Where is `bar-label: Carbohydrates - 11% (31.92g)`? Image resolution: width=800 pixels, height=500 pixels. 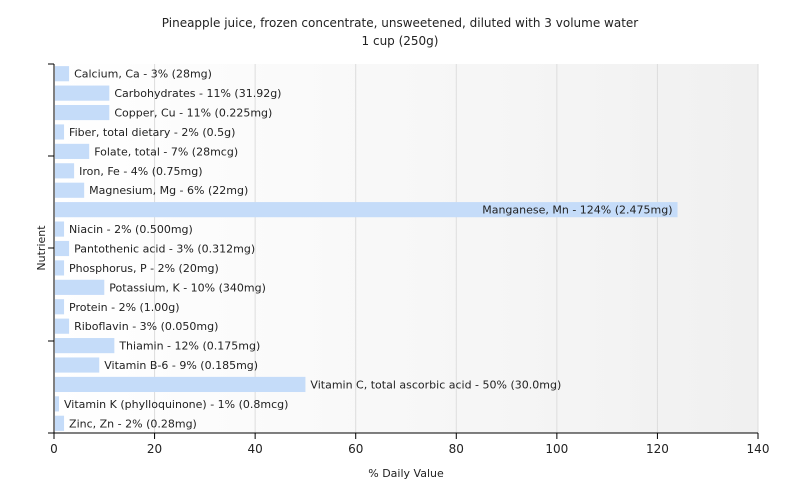
bar-label: Carbohydrates - 11% (31.92g) is located at coordinates (197, 93).